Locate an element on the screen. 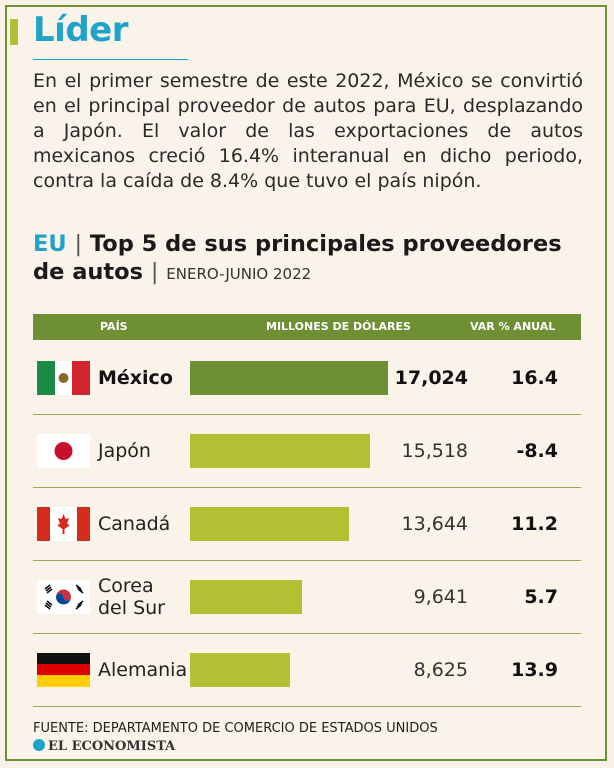  category-label-line: Japón is located at coordinates (124, 451).